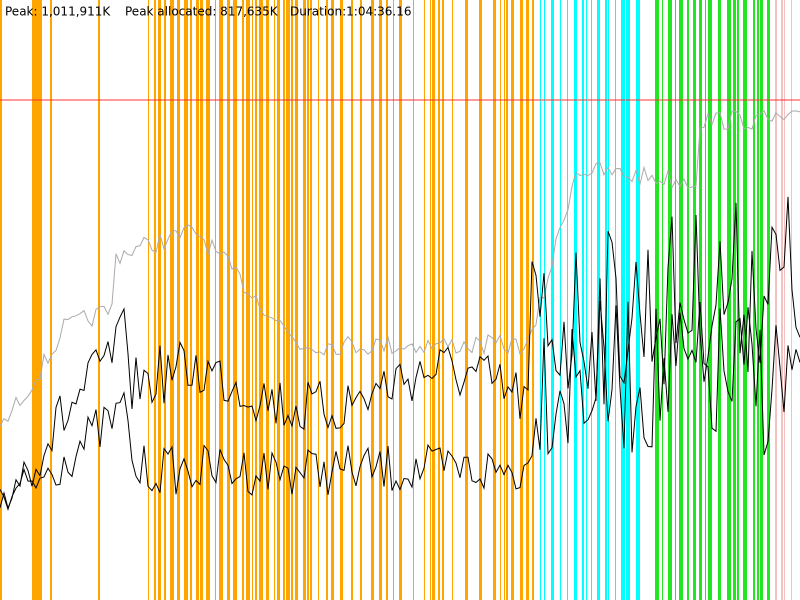 This screenshot has width=800, height=600. What do you see at coordinates (58, 12) in the screenshot?
I see `peak-text: Peak: 1,011,911K` at bounding box center [58, 12].